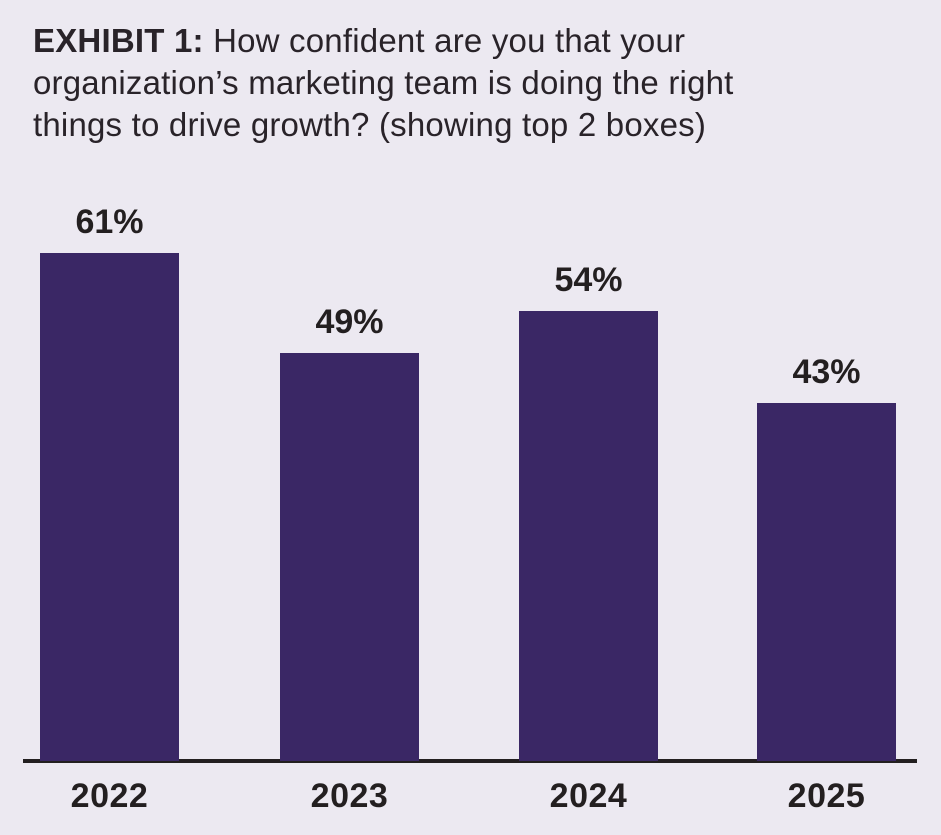 This screenshot has width=941, height=835. Describe the element at coordinates (588, 280) in the screenshot. I see `bar-value-label: 54%` at that location.